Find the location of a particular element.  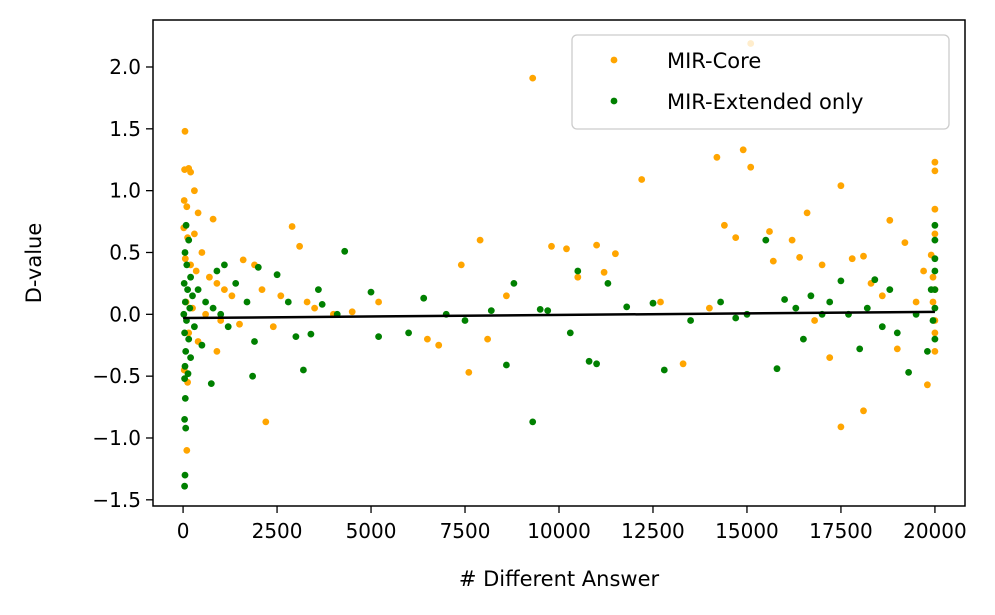

x-tick-label: 0 is located at coordinates (183, 531).